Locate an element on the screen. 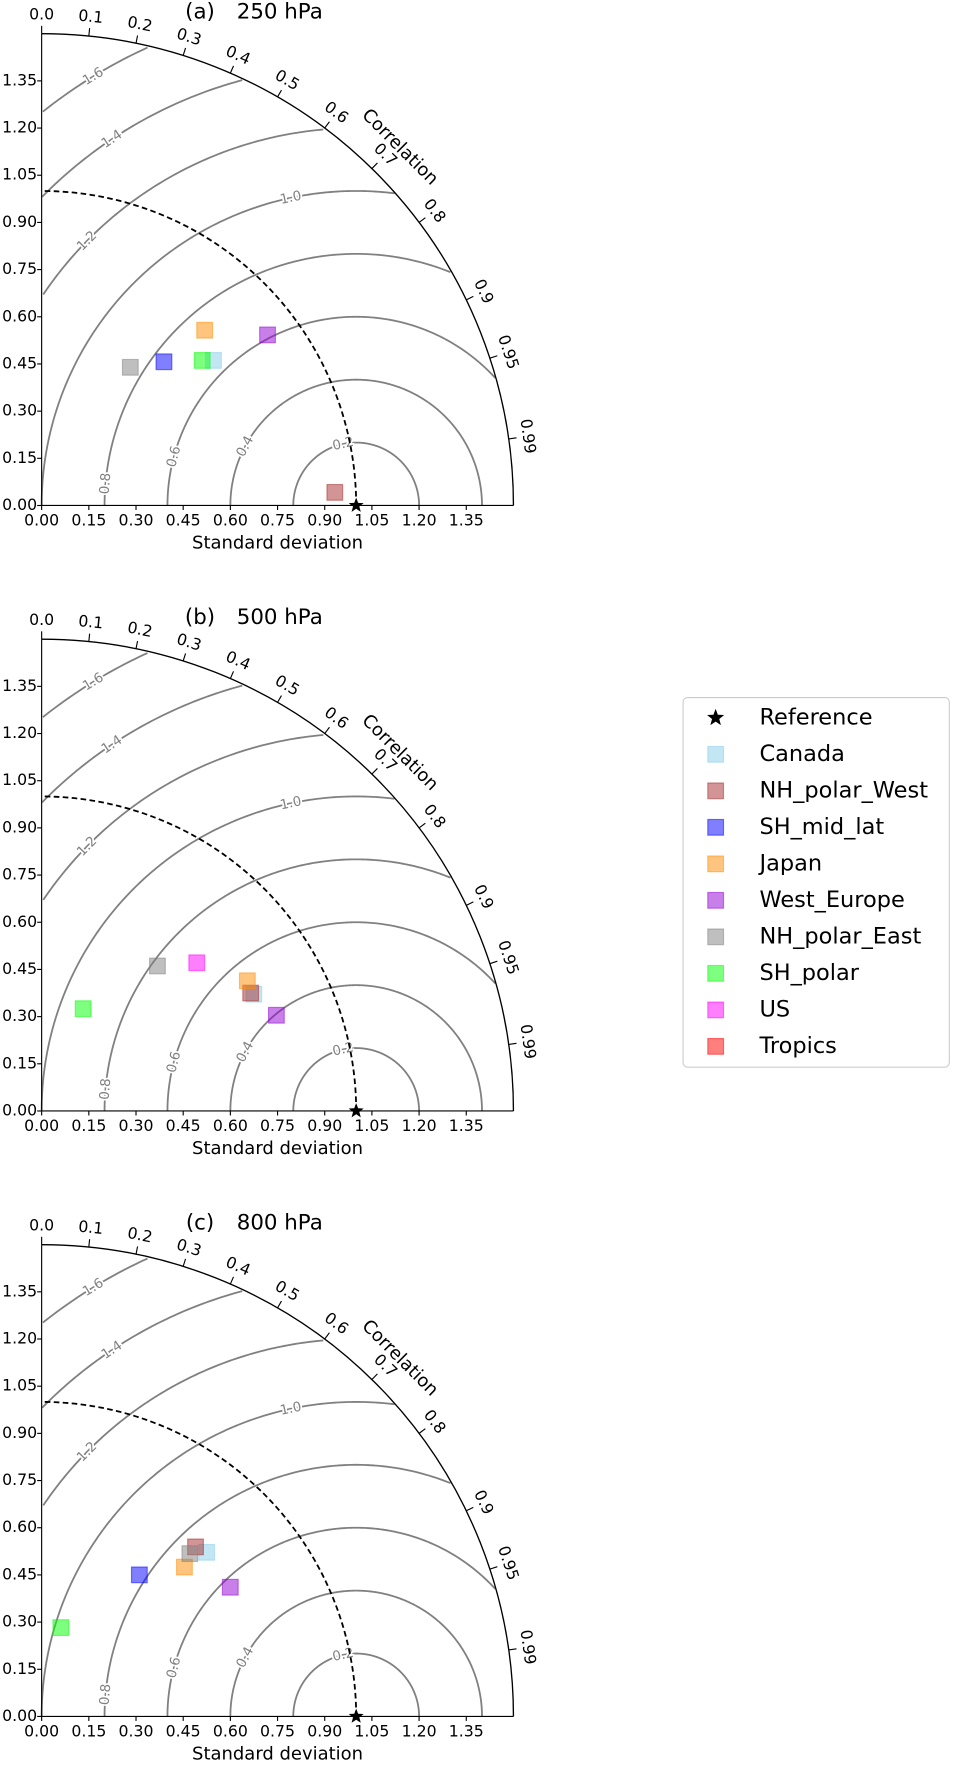  y-tick-label: 0.75 is located at coordinates (19, 1479).